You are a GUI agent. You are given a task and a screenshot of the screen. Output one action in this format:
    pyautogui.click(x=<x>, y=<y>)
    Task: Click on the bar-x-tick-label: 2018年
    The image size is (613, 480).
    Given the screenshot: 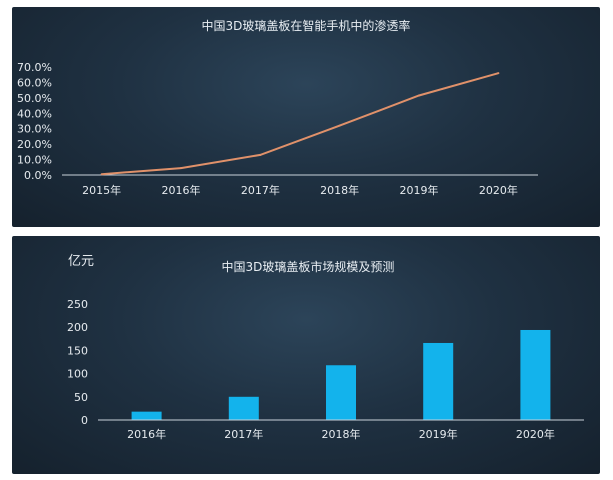 What is the action you would take?
    pyautogui.click(x=341, y=434)
    